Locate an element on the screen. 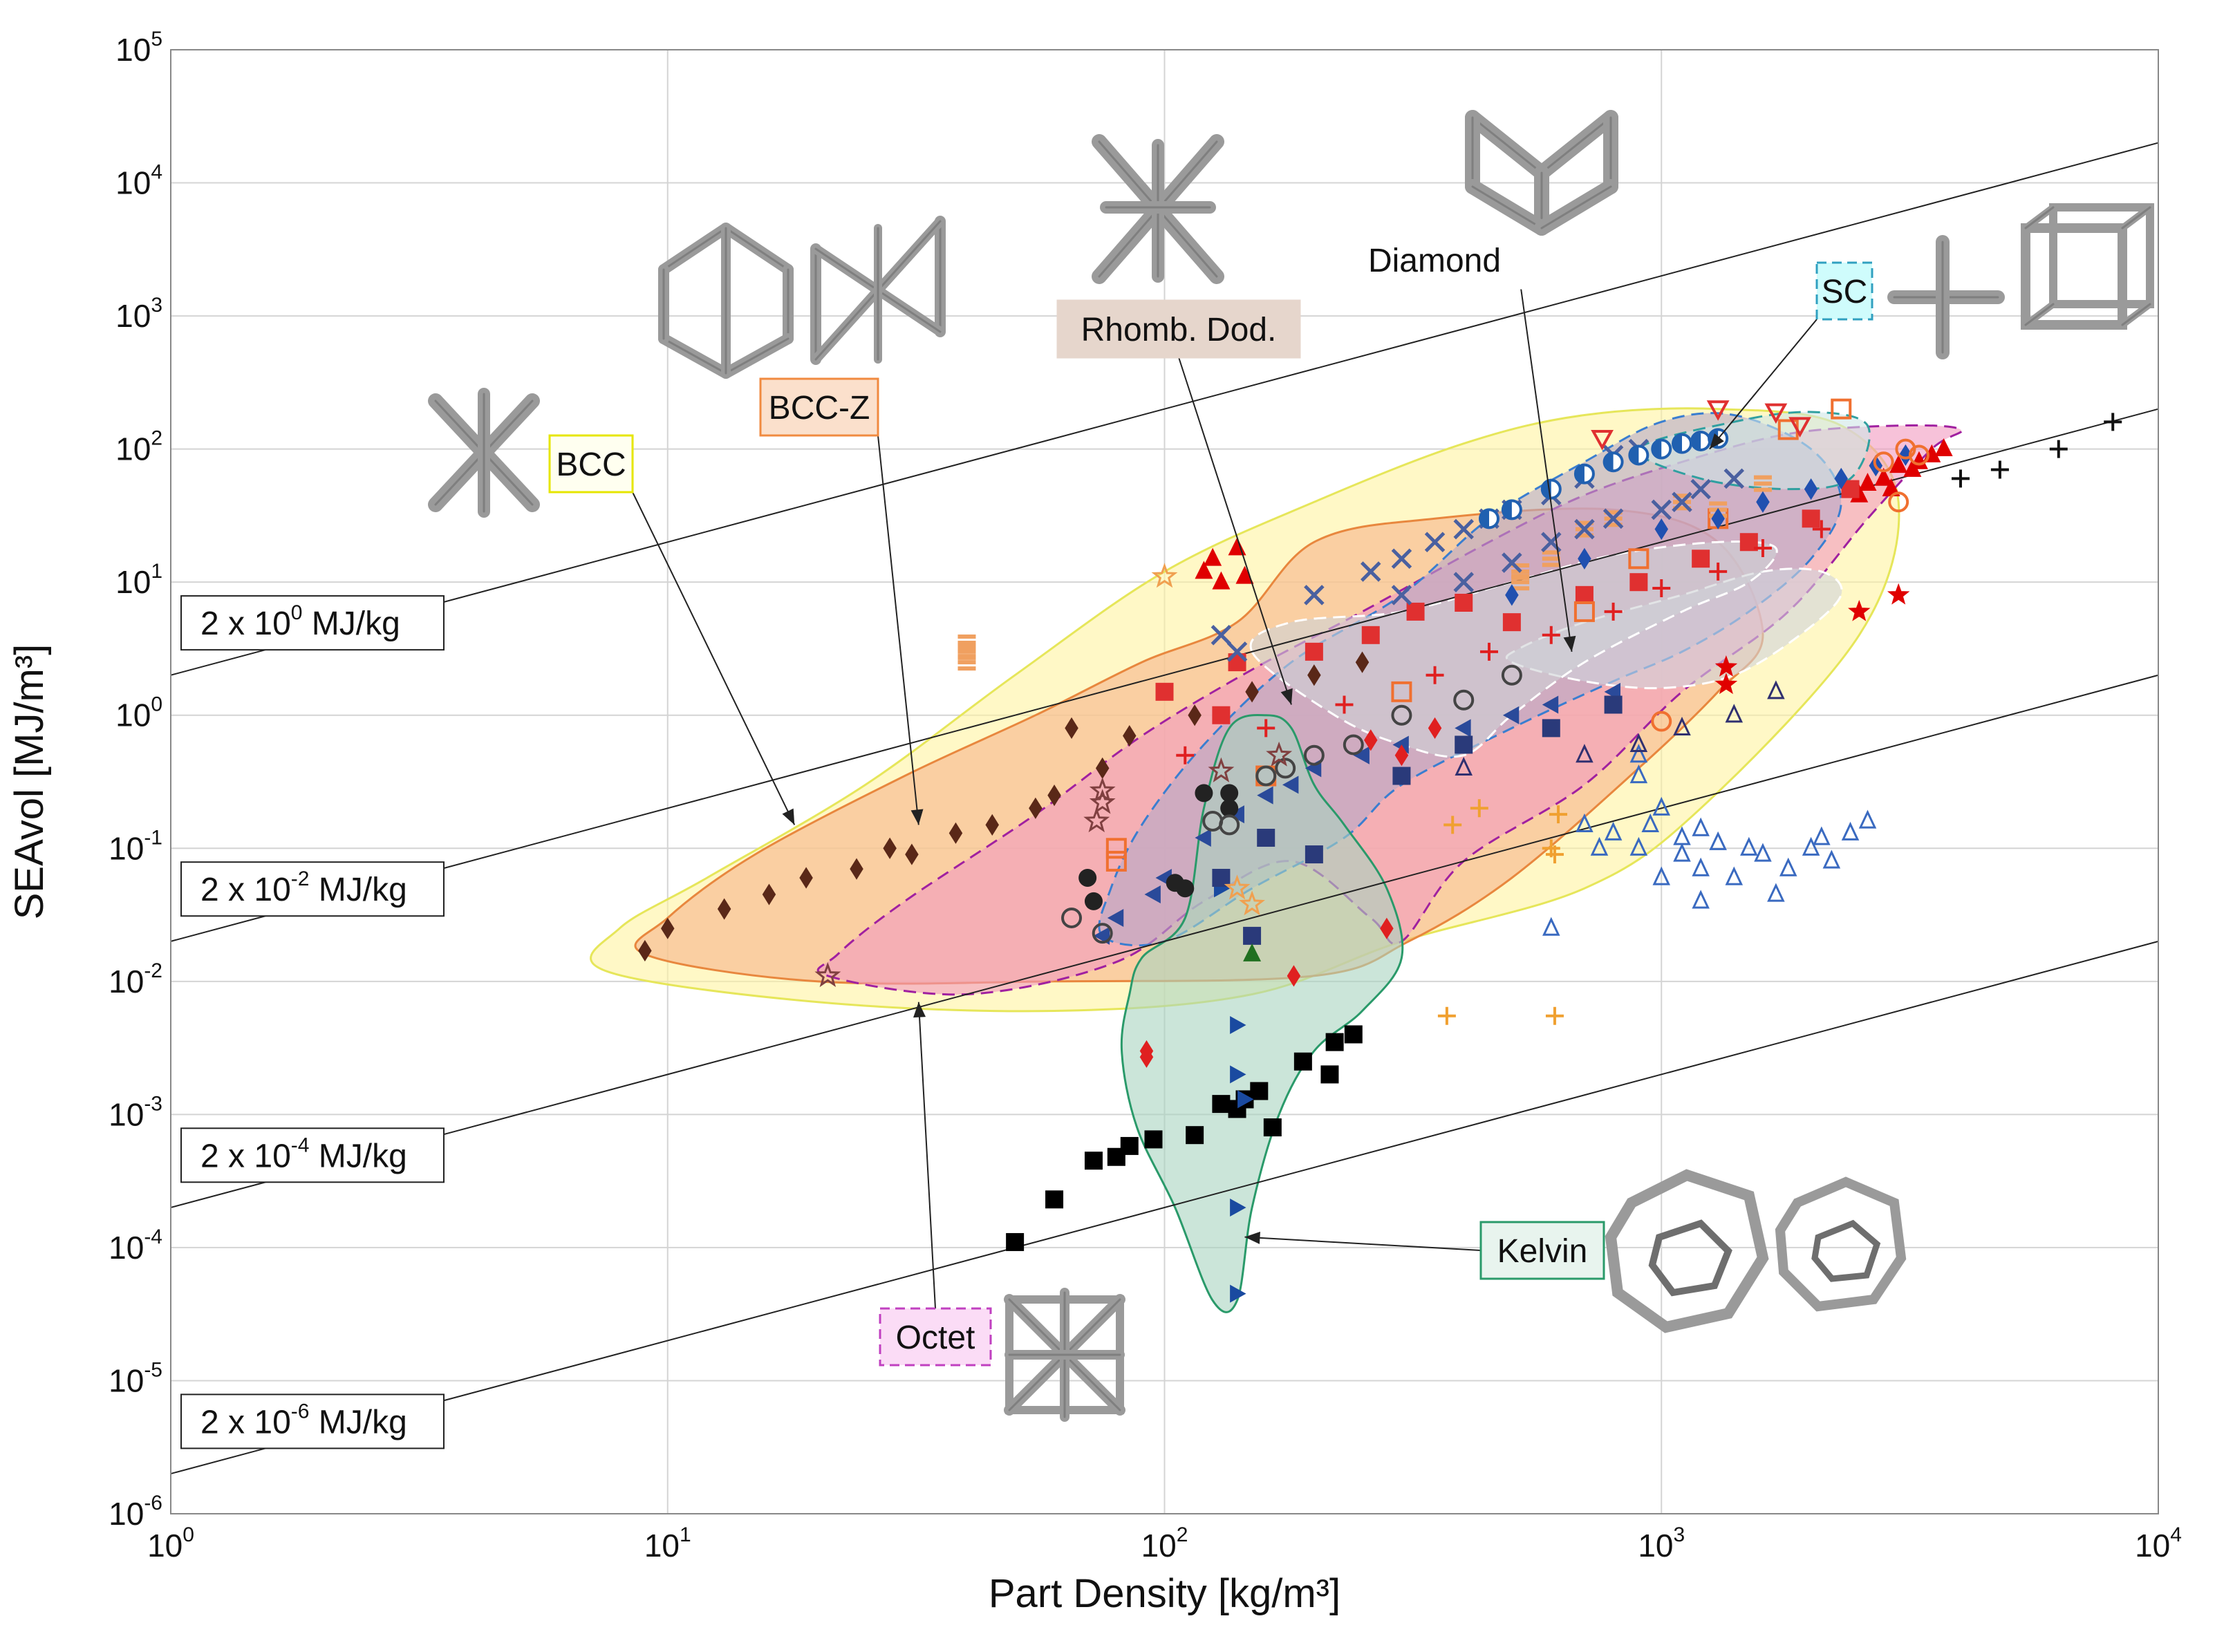 The width and height of the screenshot is (2215, 1652). guide-label: 2 x 100 MJ/kg is located at coordinates (300, 622).